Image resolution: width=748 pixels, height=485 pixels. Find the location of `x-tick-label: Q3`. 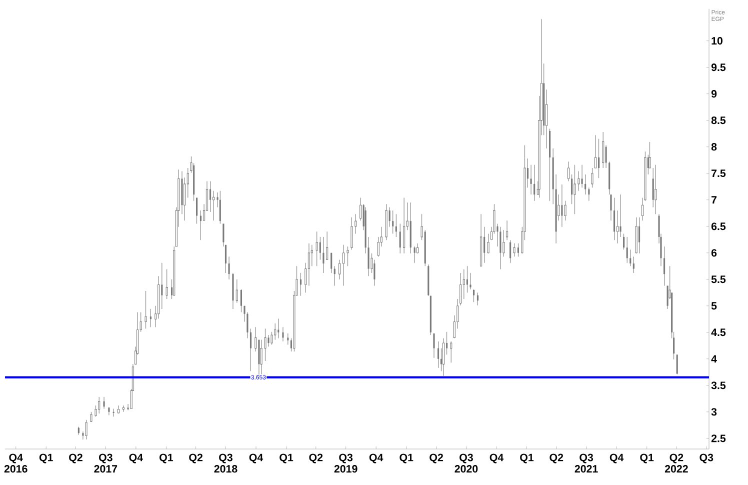

x-tick-label: Q3 is located at coordinates (707, 459).